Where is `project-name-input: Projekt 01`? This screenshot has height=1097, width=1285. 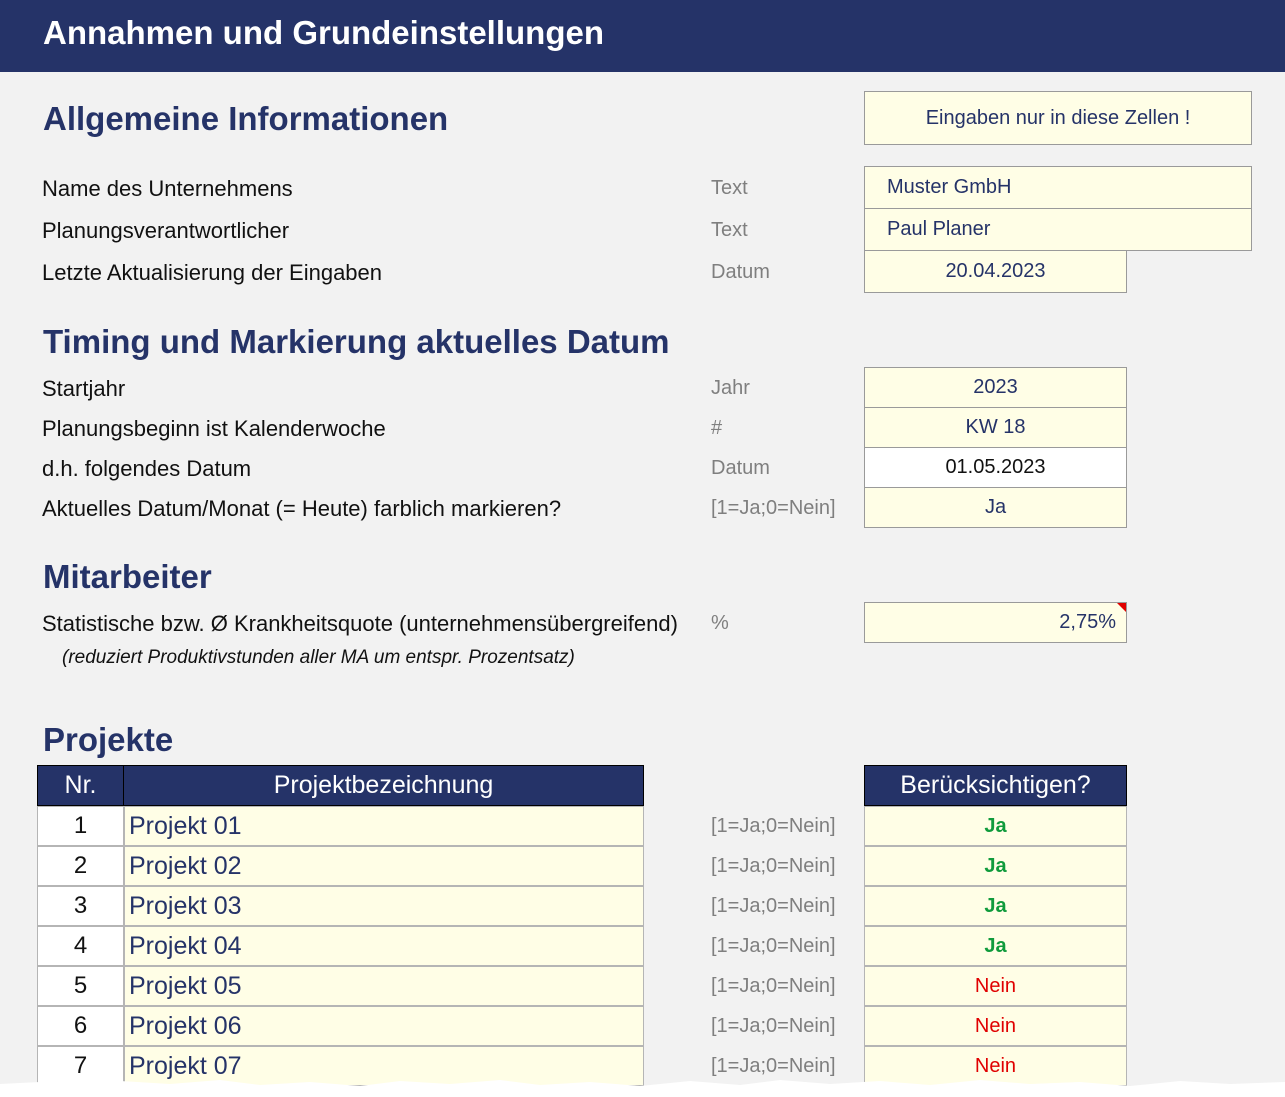
project-name-input: Projekt 01 is located at coordinates (384, 826).